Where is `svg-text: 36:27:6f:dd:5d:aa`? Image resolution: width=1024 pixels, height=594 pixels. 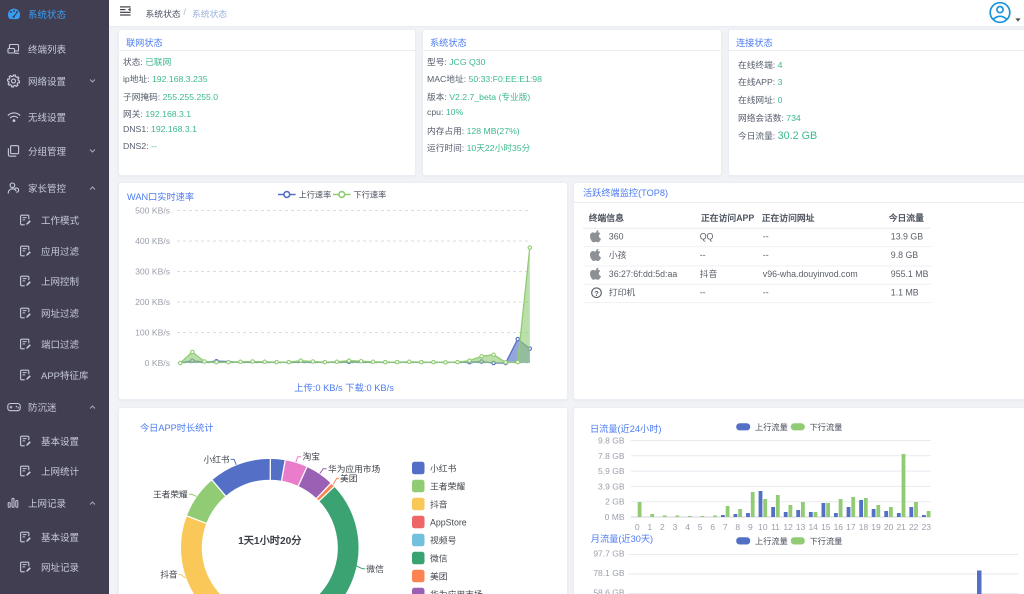 svg-text: 36:27:6f:dd:5d:aa is located at coordinates (643, 274).